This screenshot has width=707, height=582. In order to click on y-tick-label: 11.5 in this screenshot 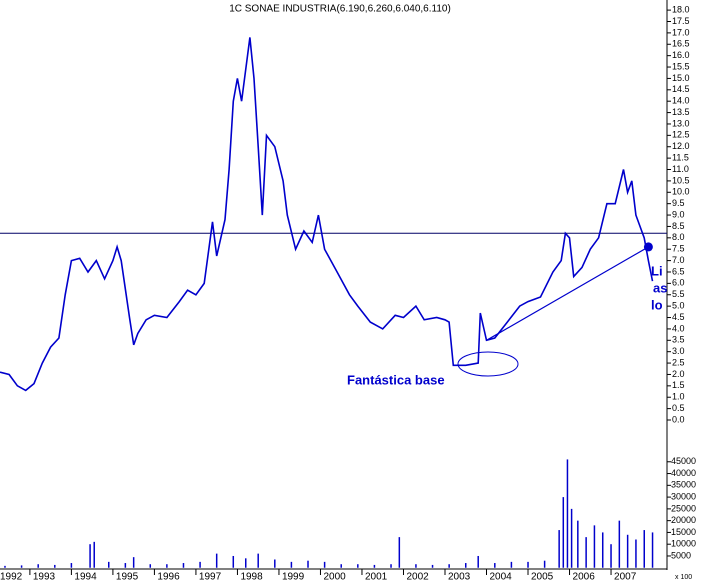, I will do `click(680, 158)`.